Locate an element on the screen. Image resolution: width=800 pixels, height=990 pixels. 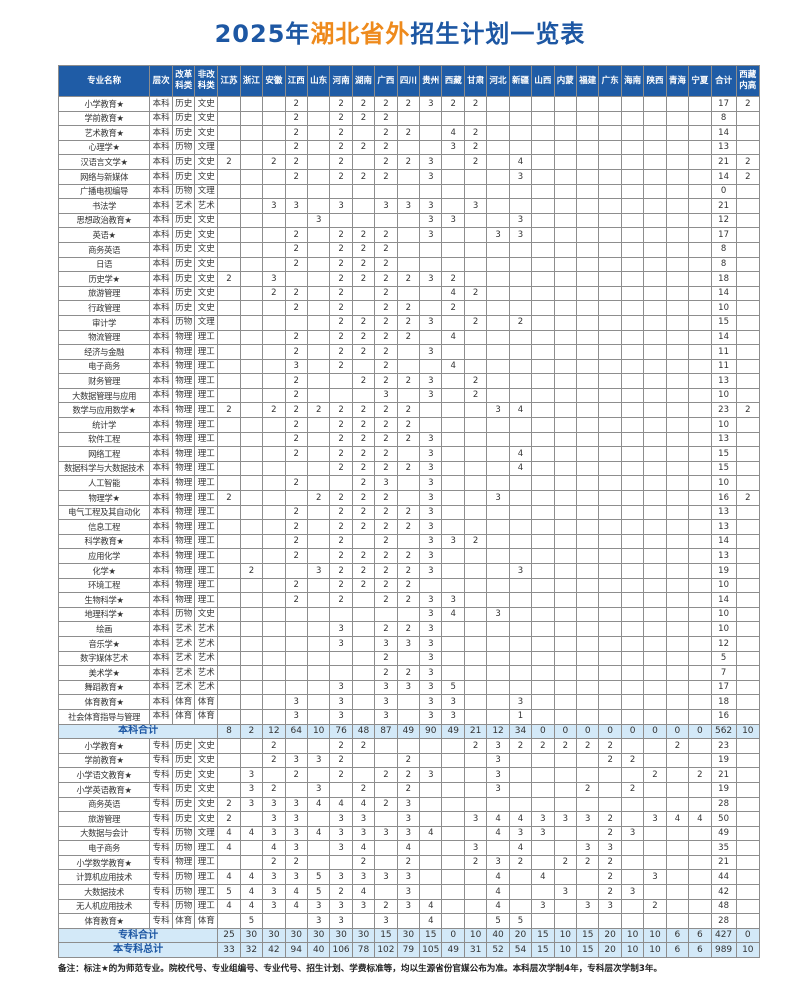
table-row: 审计学 本科 历物 文理 2 2 2 2 3 2 2 15 is located at coordinates (409, 322).